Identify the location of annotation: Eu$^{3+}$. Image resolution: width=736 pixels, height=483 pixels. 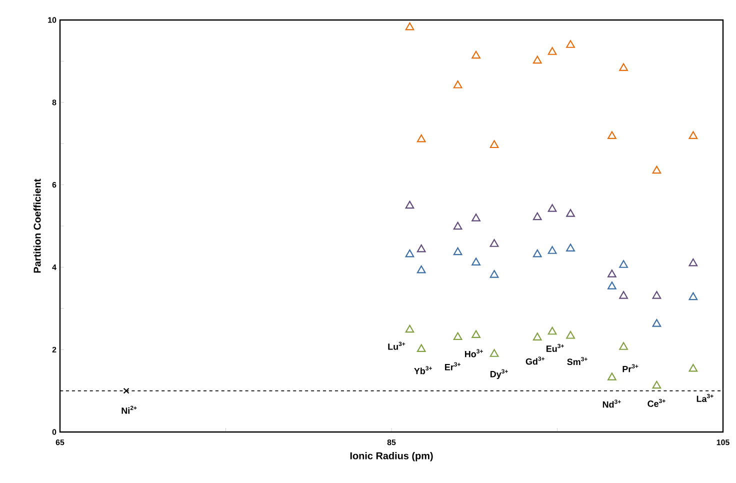
(555, 348).